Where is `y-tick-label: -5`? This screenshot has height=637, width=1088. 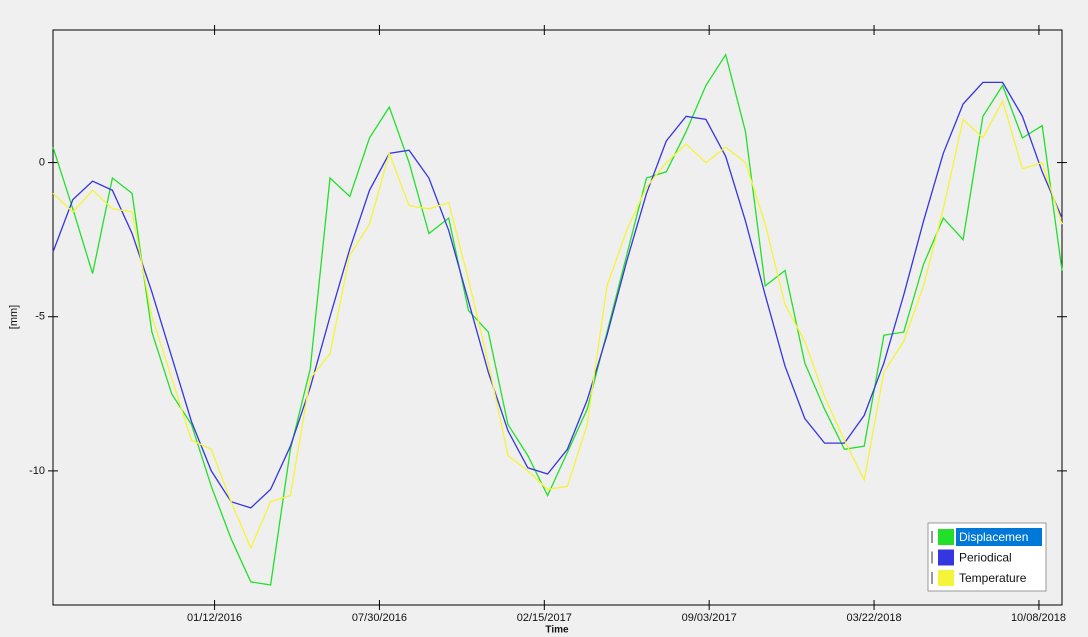
y-tick-label: -5 is located at coordinates (40, 317).